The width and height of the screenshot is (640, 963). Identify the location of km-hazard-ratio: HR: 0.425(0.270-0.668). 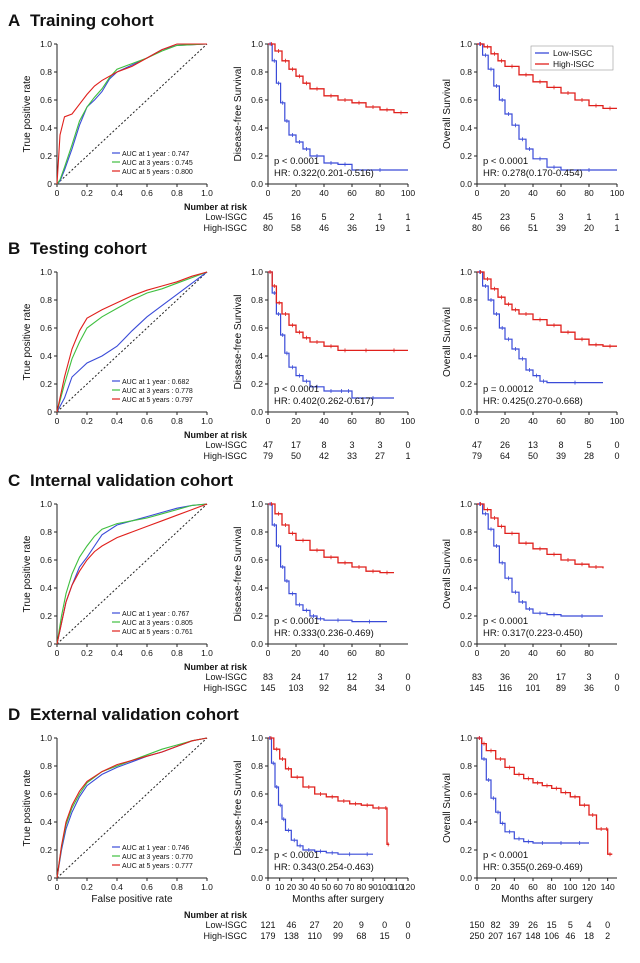
(533, 401).